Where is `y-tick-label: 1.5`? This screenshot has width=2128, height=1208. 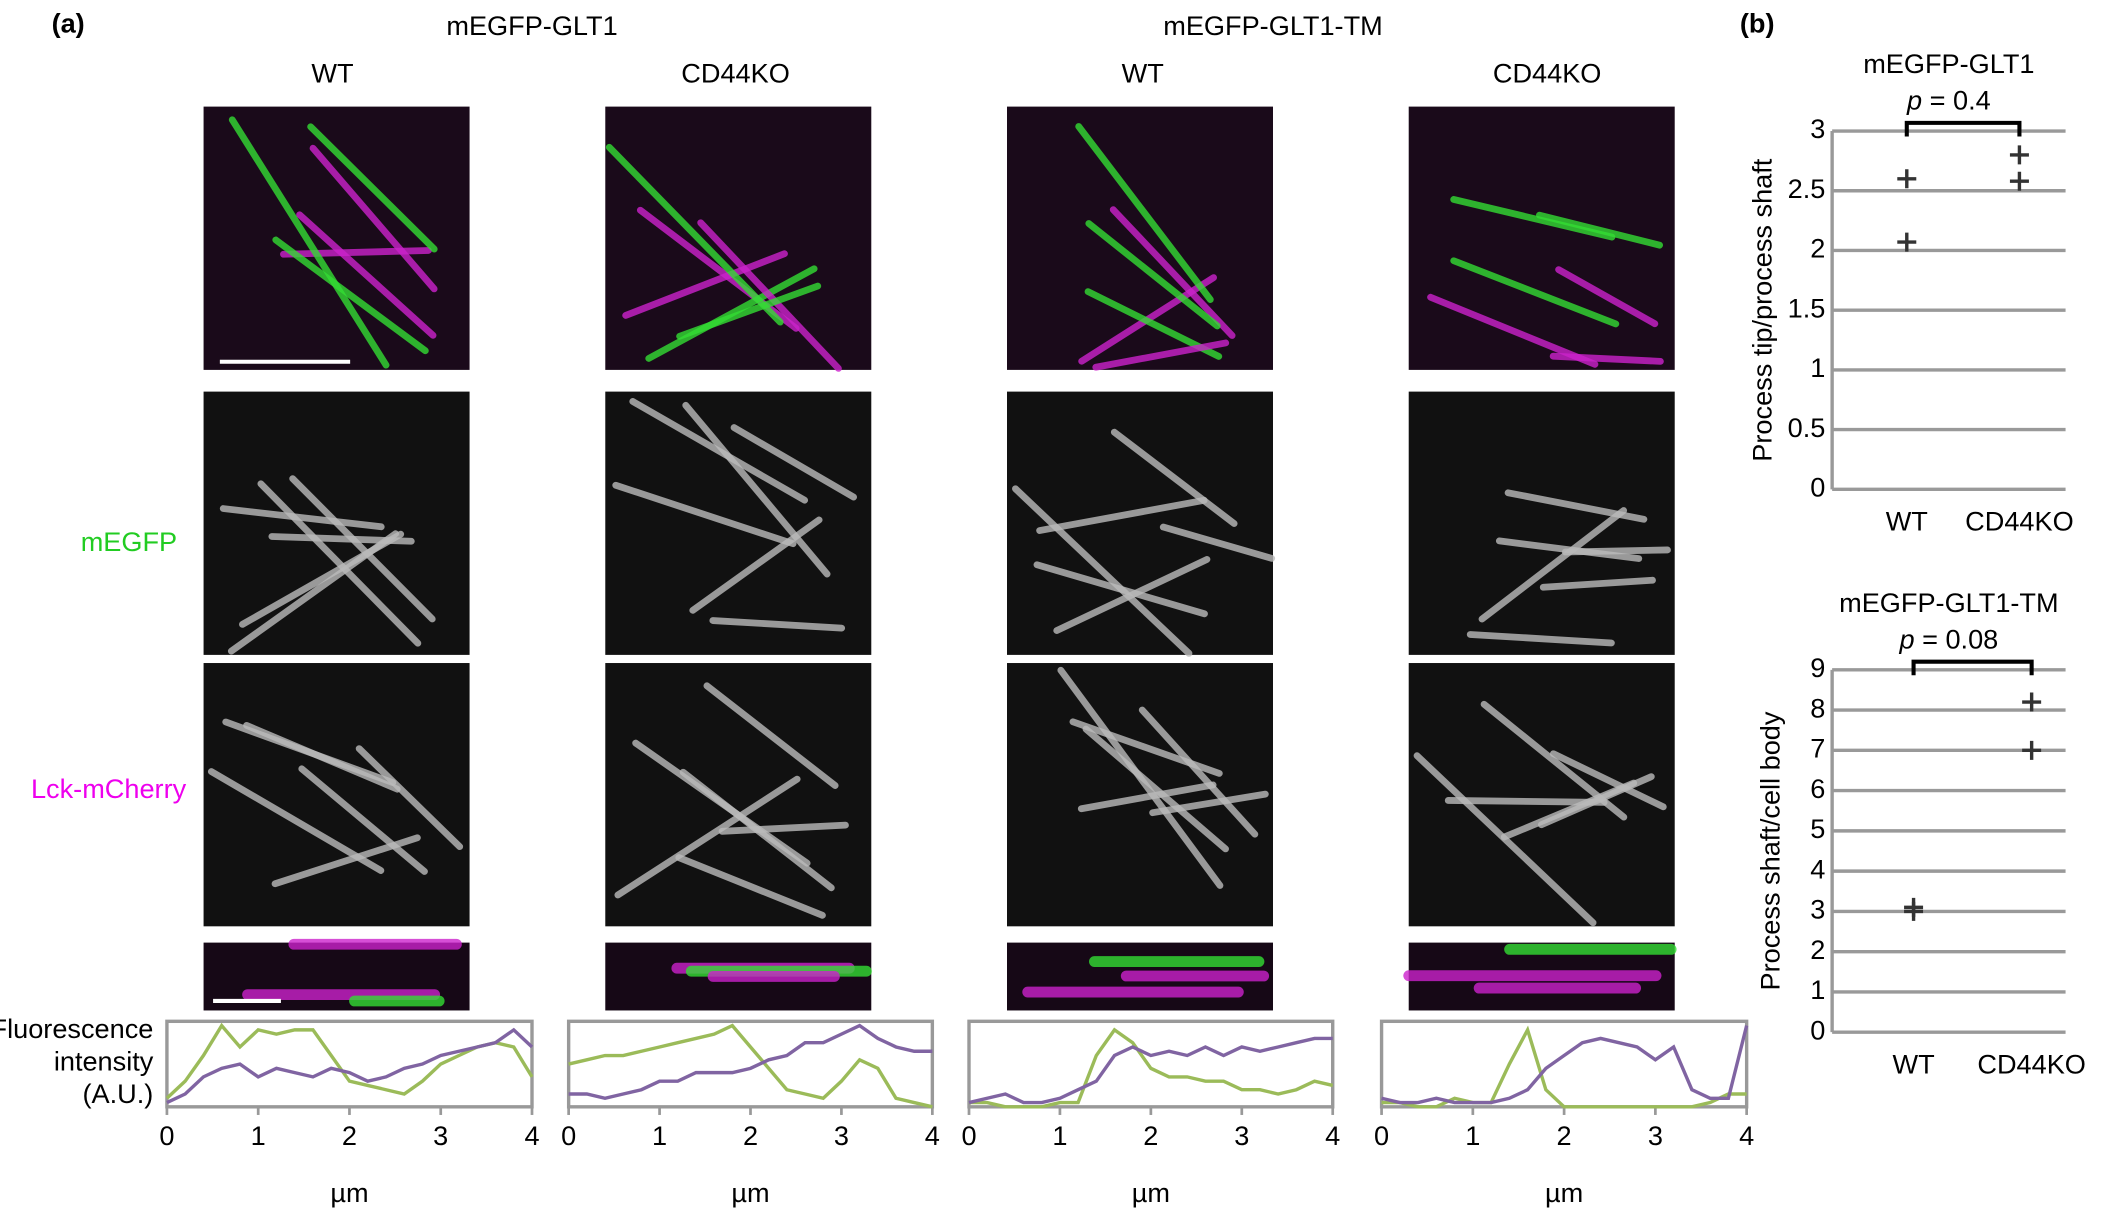 y-tick-label: 1.5 is located at coordinates (1807, 307).